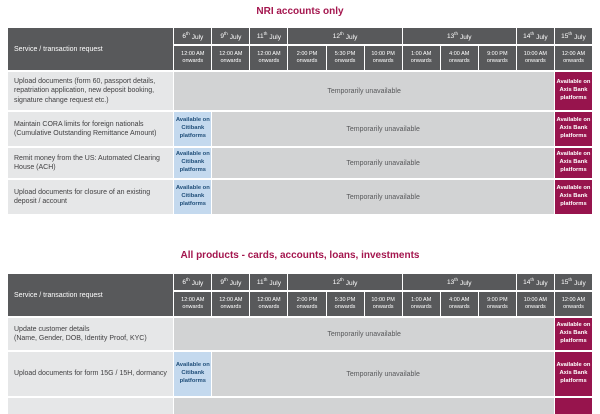 The height and width of the screenshot is (414, 600). What do you see at coordinates (421, 304) in the screenshot?
I see `time-header: 1:00 AM onwards` at bounding box center [421, 304].